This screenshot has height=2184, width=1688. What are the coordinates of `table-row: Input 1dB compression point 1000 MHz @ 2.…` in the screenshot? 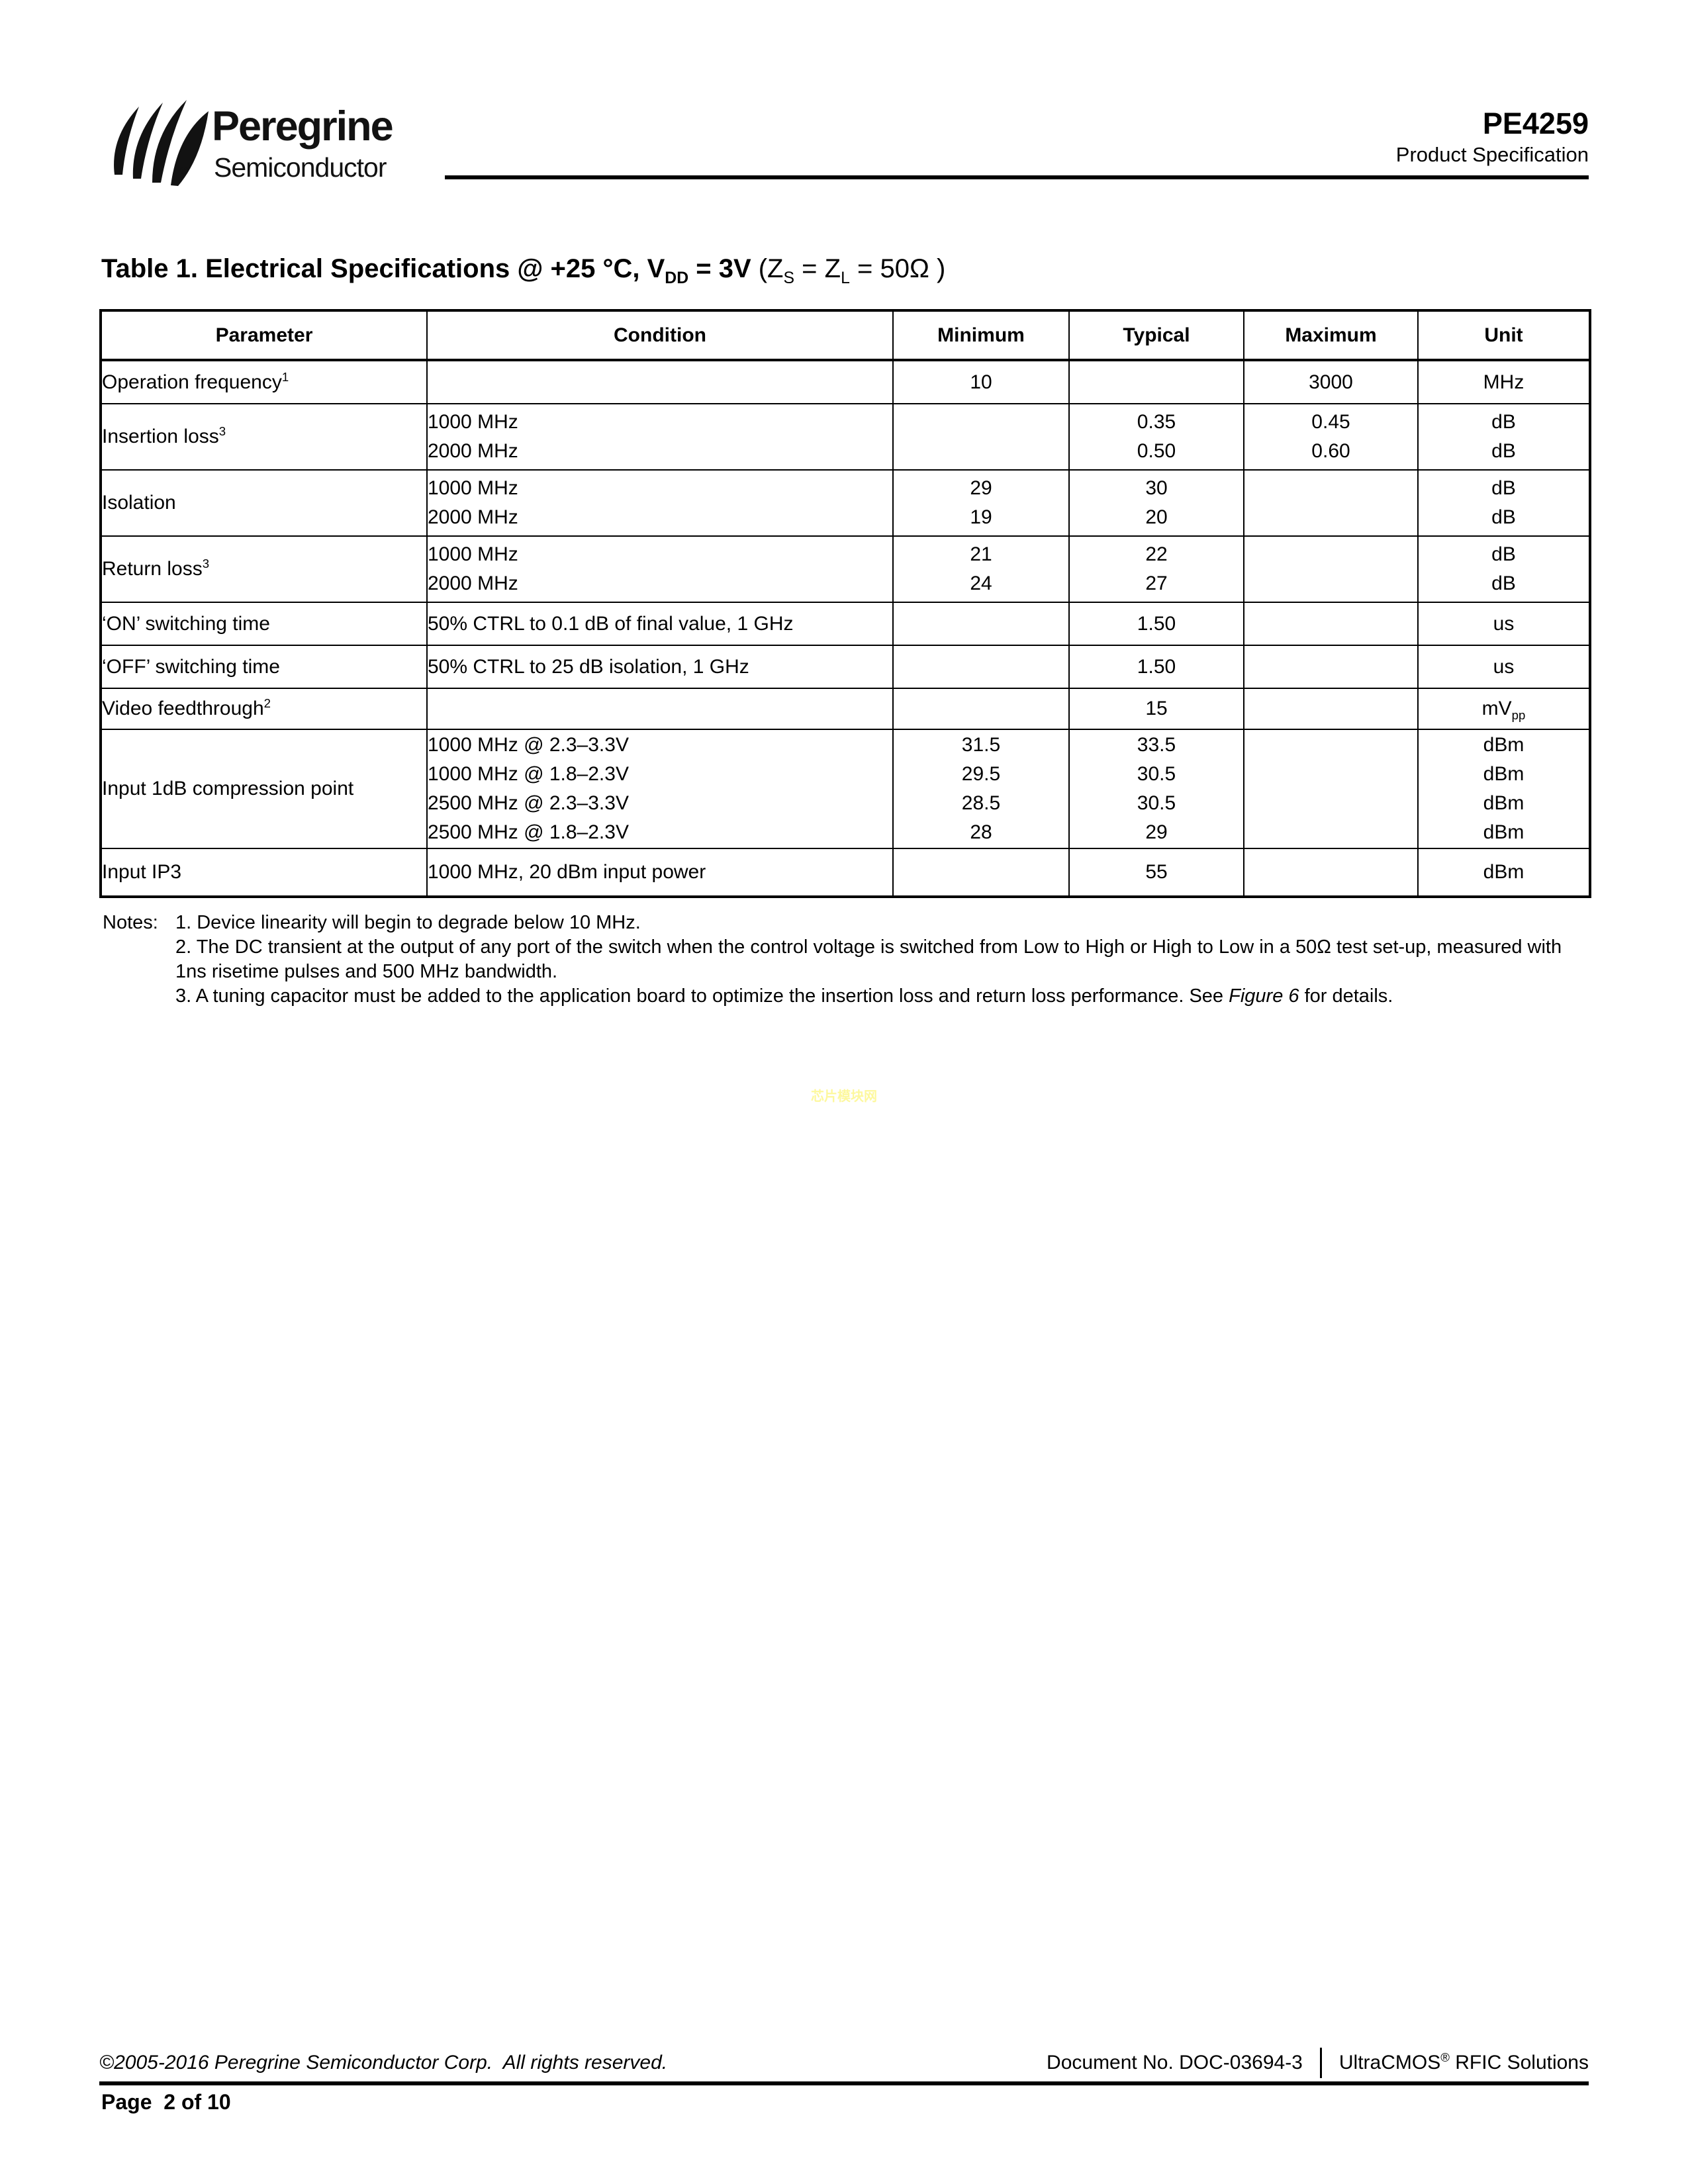 It's located at (845, 789).